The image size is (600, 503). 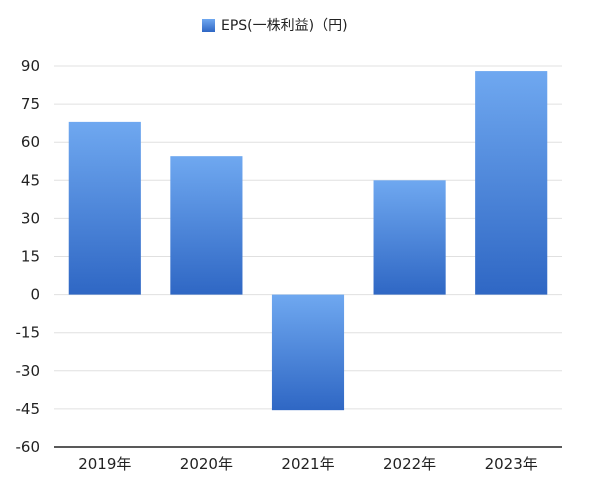 What do you see at coordinates (28, 447) in the screenshot?
I see `y-tick-label: -60` at bounding box center [28, 447].